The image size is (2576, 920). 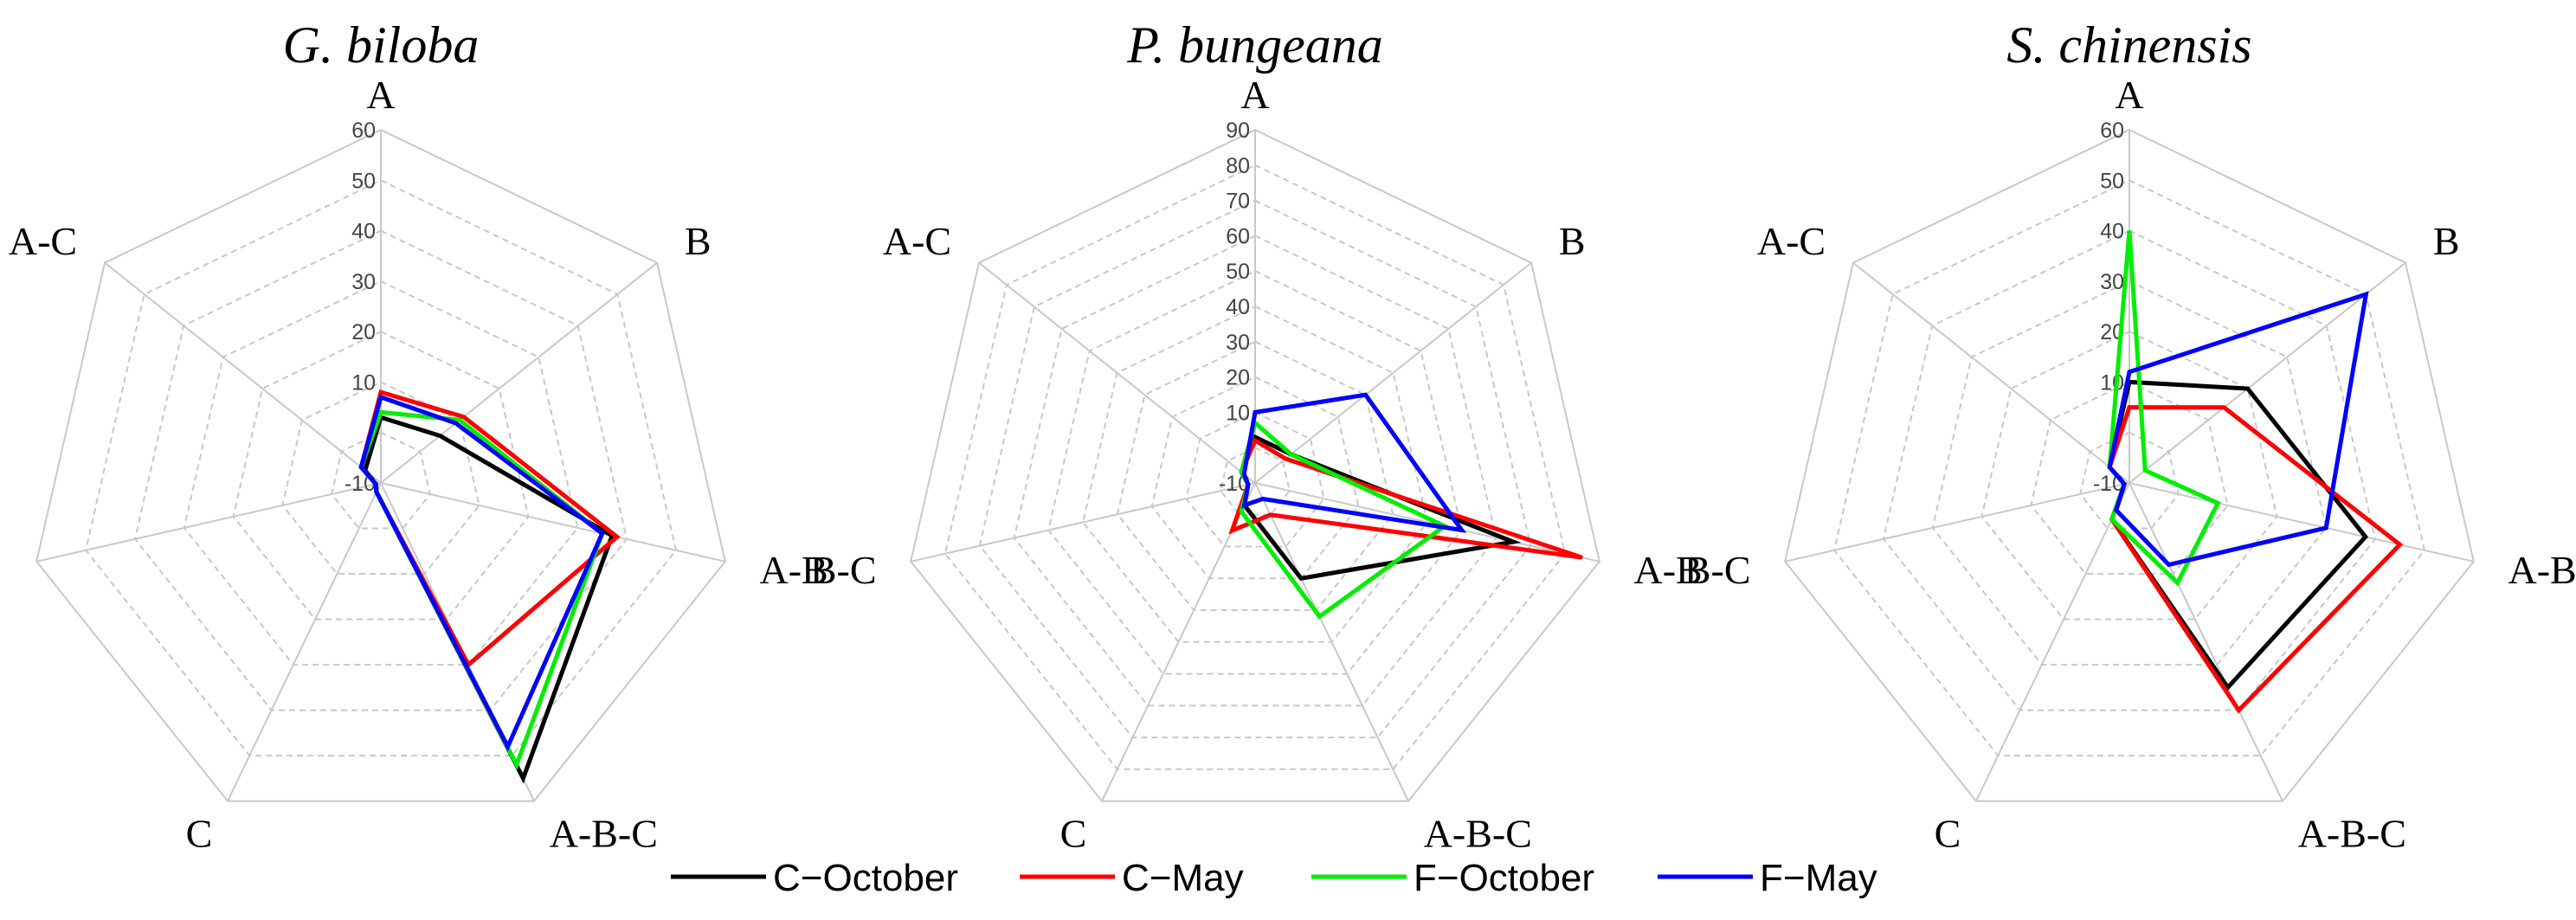 What do you see at coordinates (381, 45) in the screenshot?
I see `chart-title: G. biloba` at bounding box center [381, 45].